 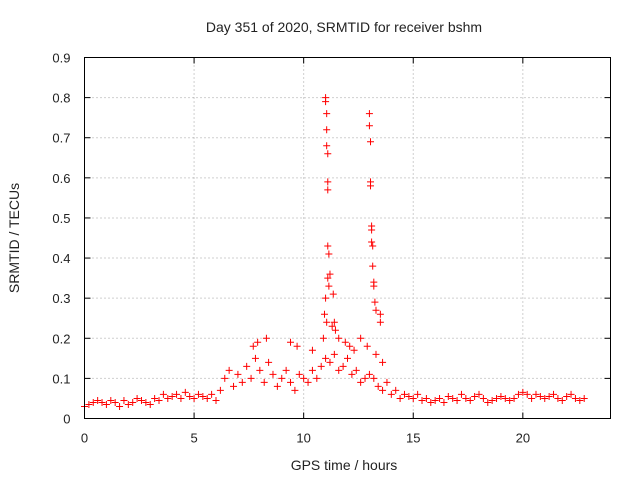 I want to click on x-tick-label: 0, so click(x=84, y=438).